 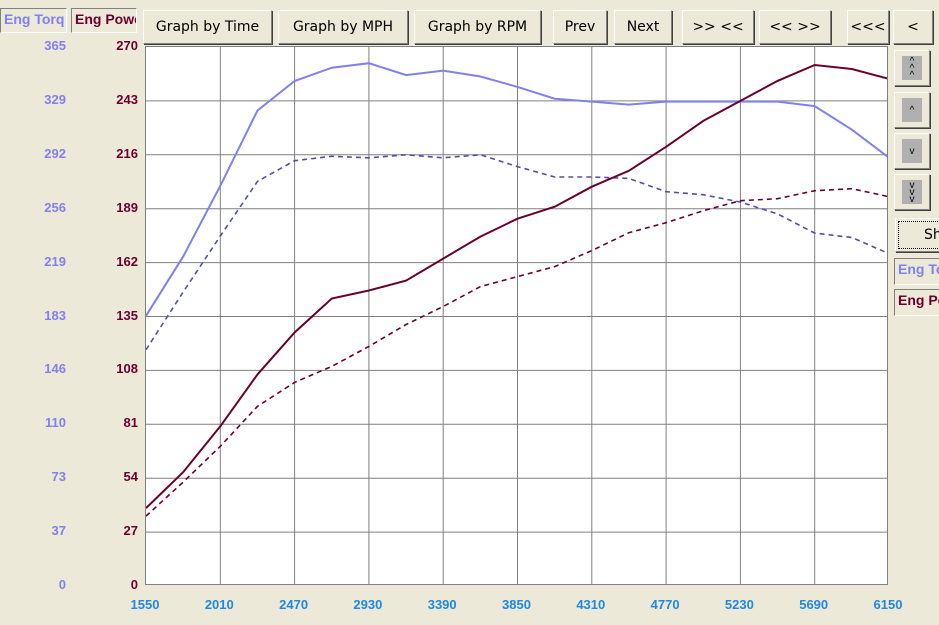 What do you see at coordinates (477, 27) in the screenshot?
I see `graph-by-rpm-button: Graph by RPM` at bounding box center [477, 27].